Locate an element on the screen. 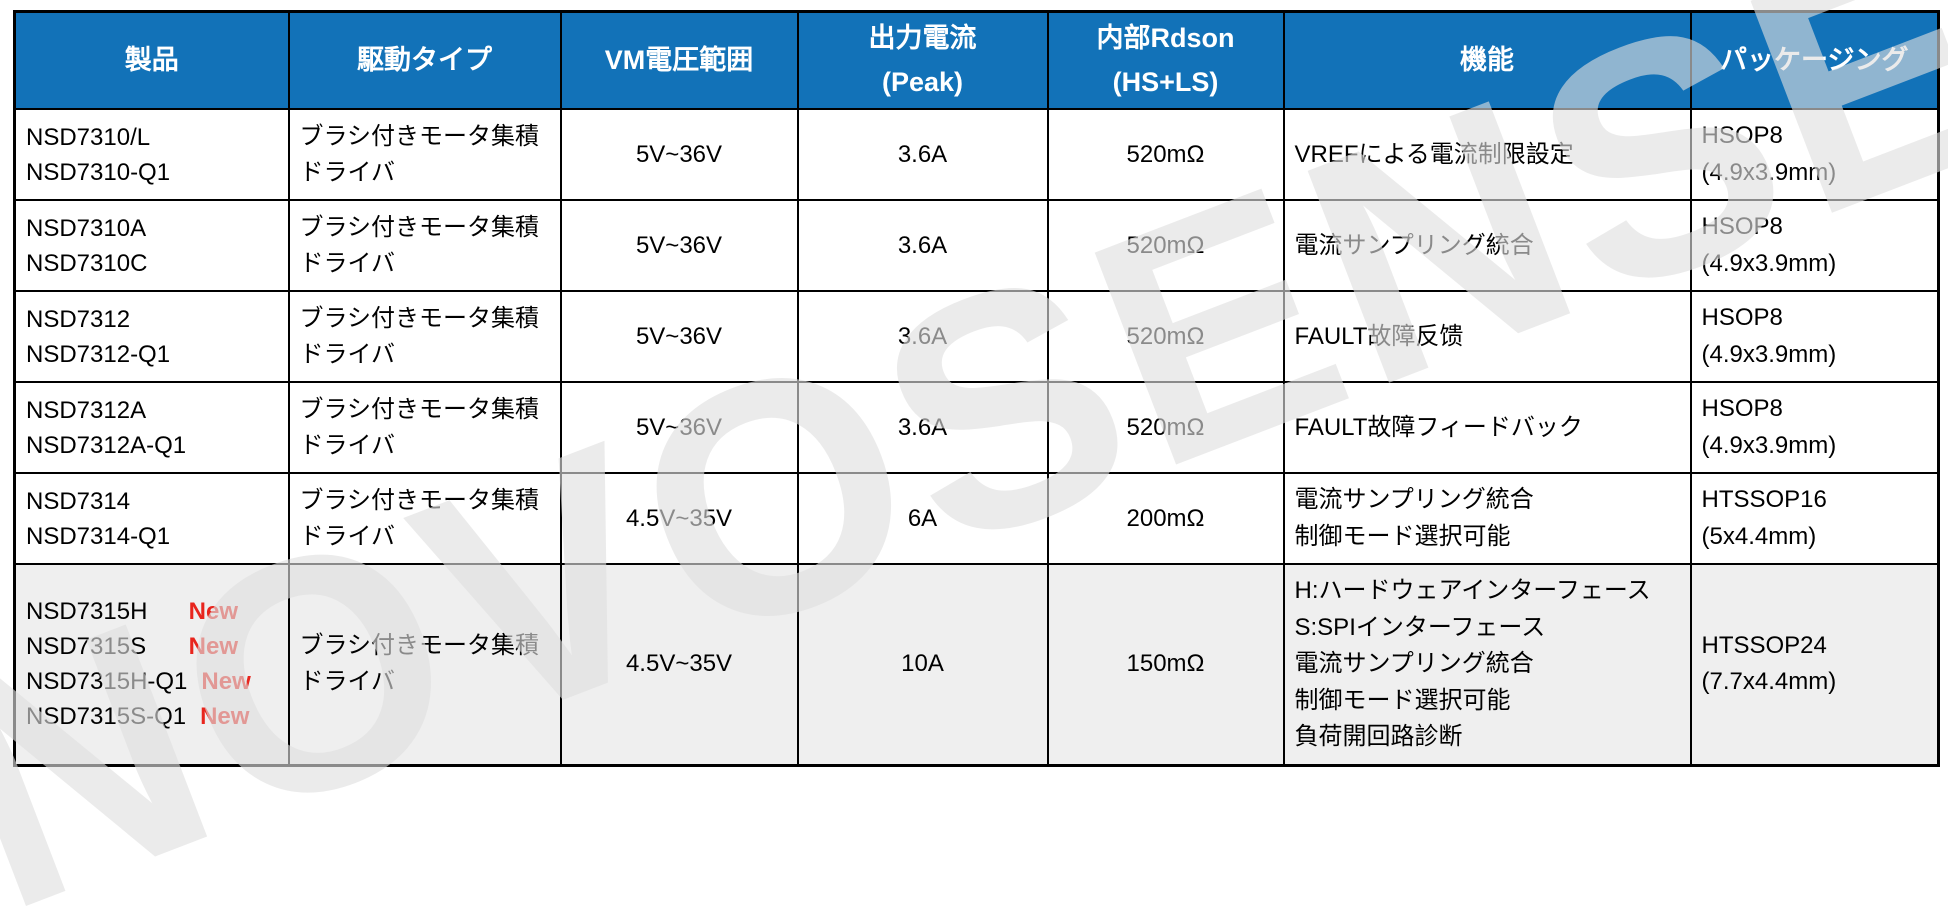 This screenshot has width=1948, height=924. product-name: NSD7314 is located at coordinates (78, 501).